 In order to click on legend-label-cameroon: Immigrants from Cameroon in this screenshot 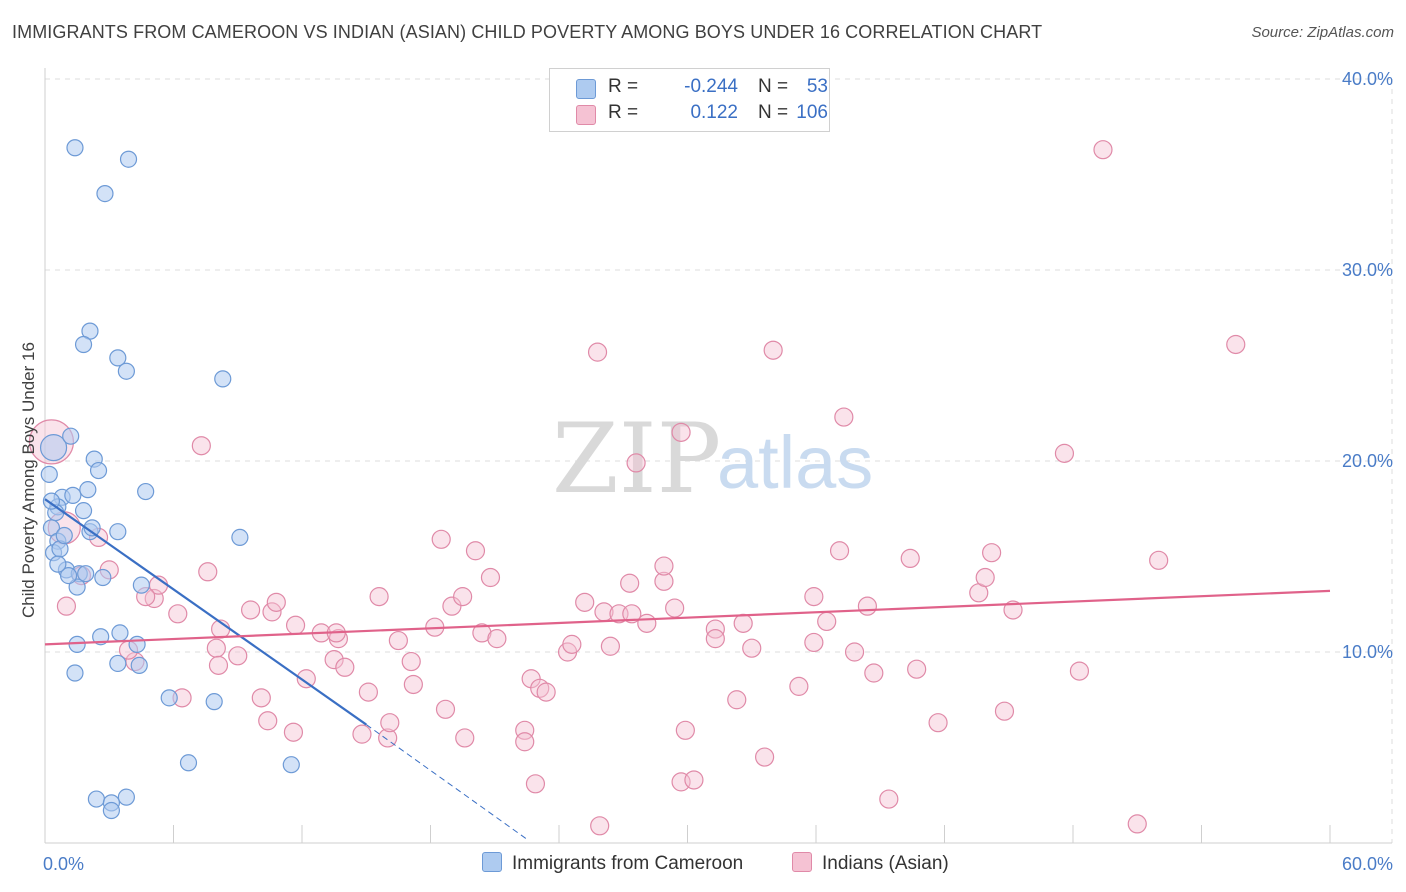, I will do `click(628, 863)`.